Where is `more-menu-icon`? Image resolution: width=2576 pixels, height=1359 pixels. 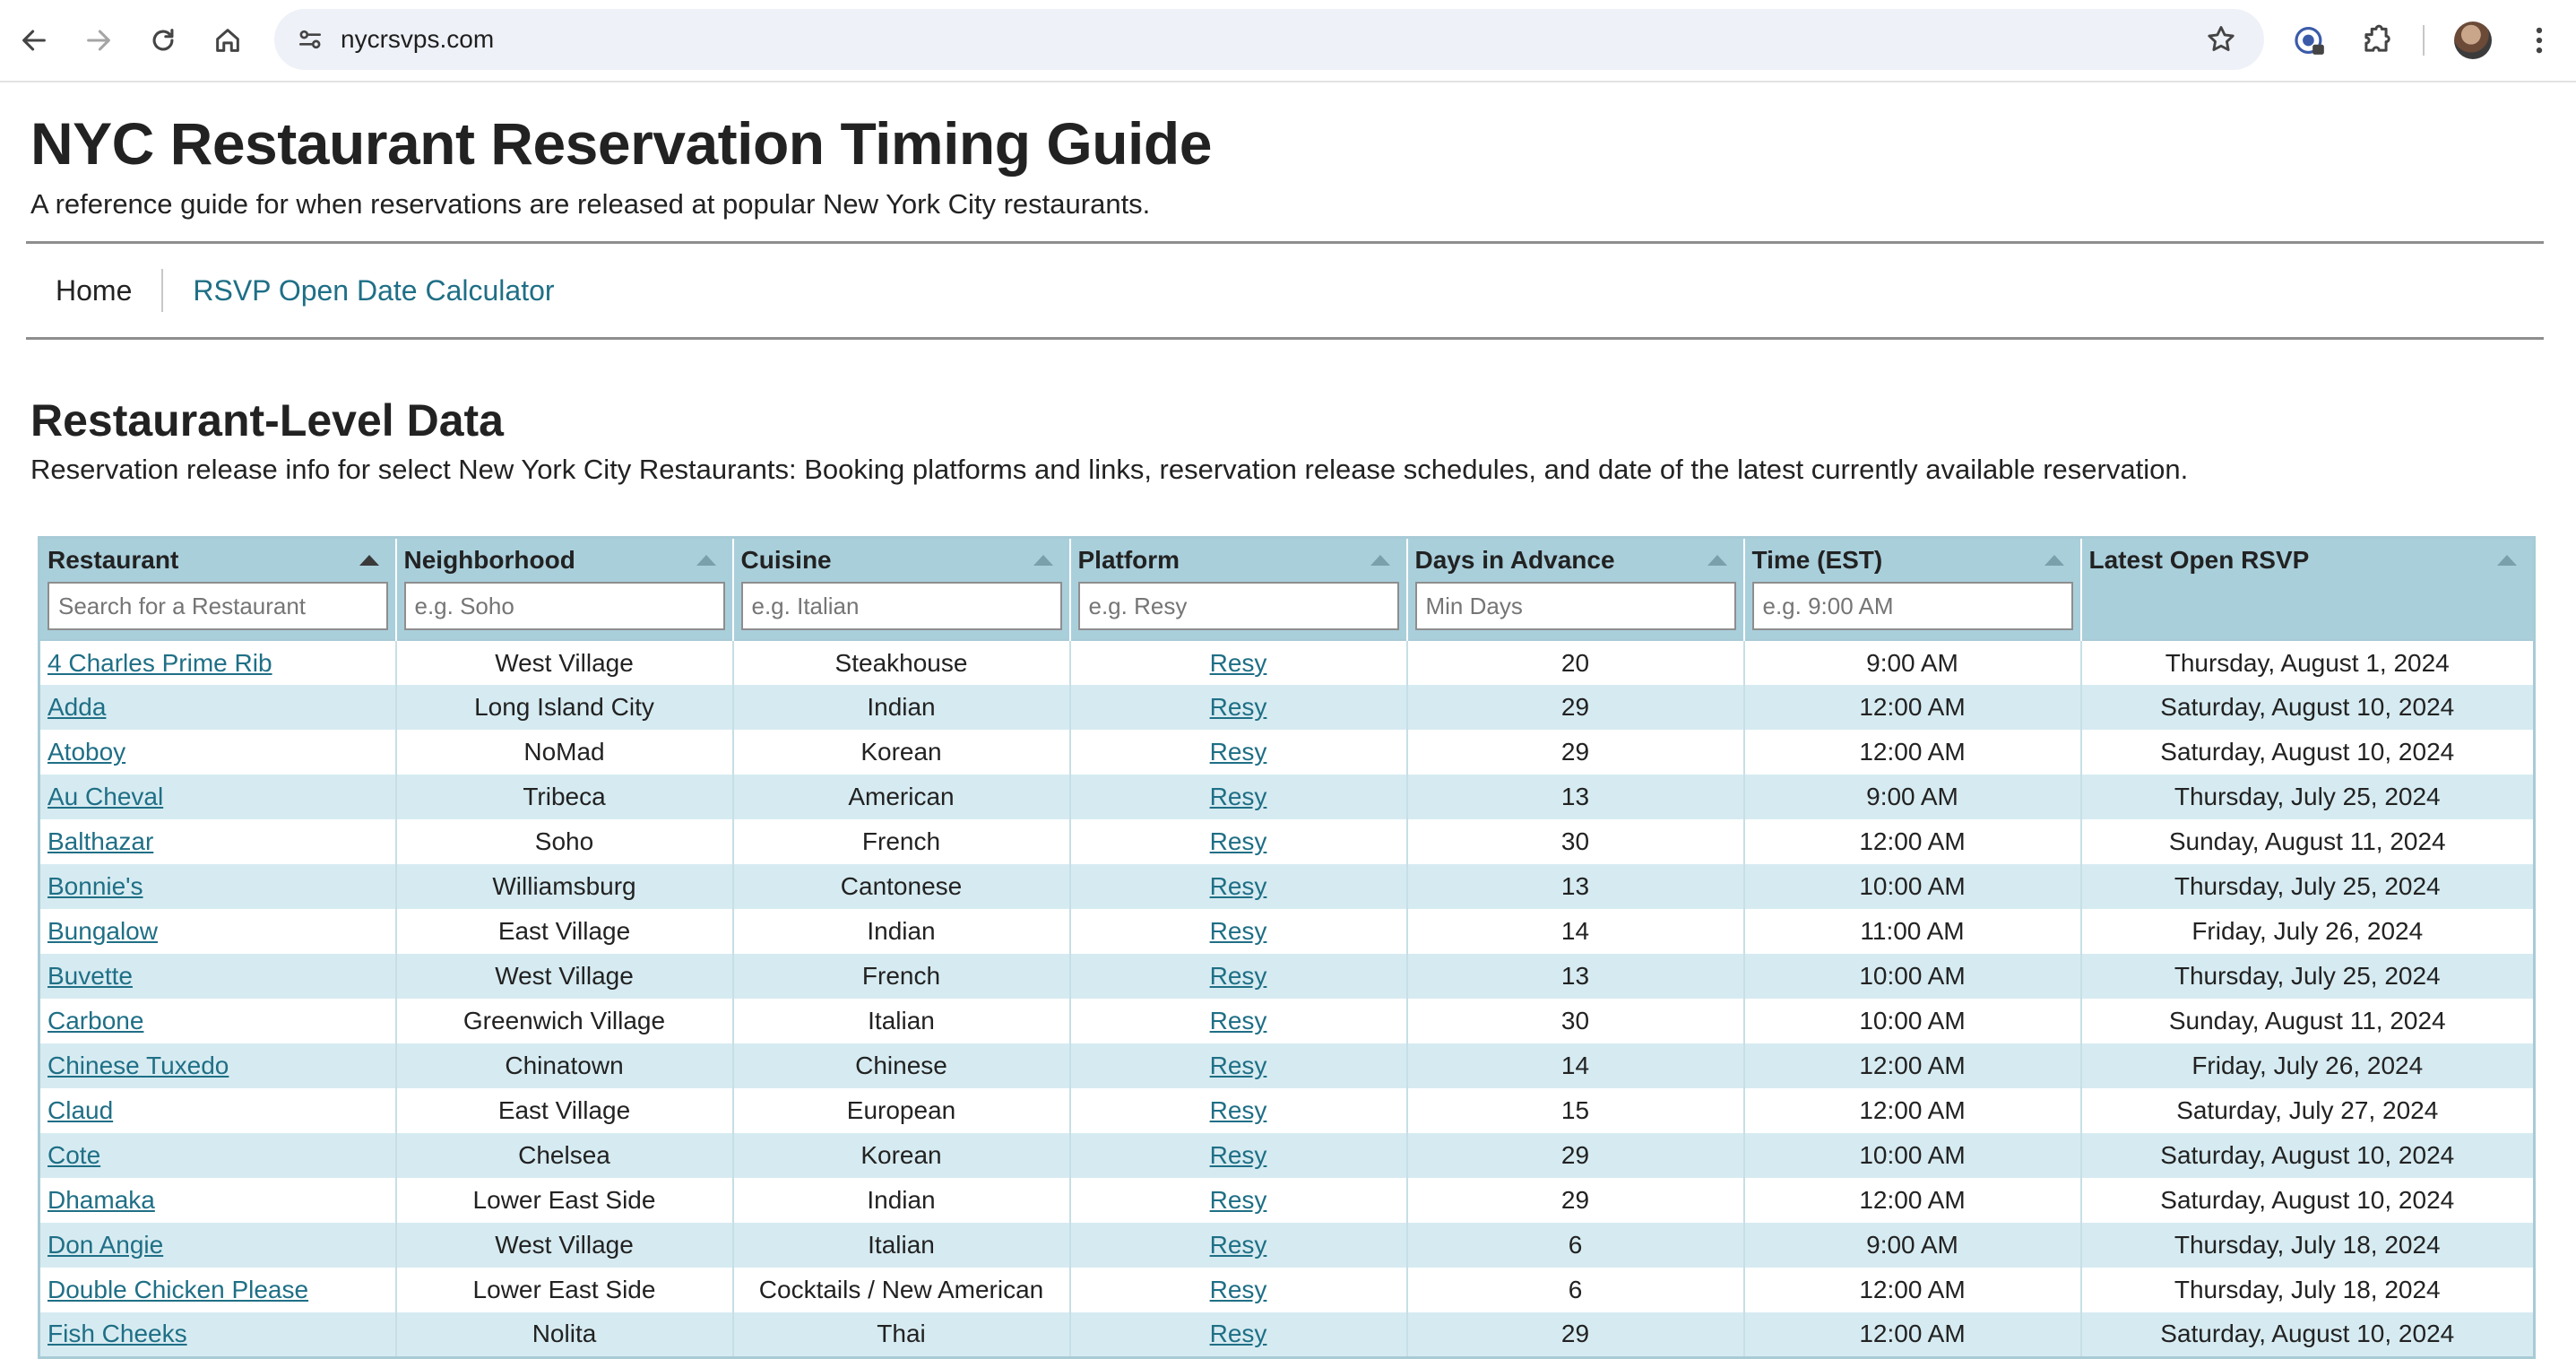
more-menu-icon is located at coordinates (2539, 40).